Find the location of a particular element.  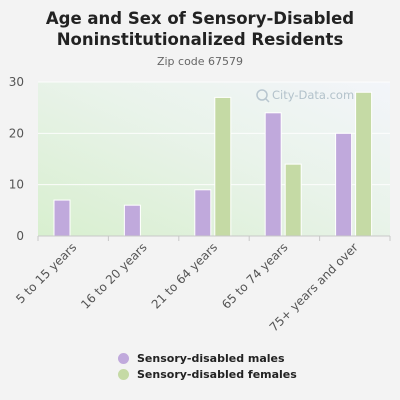

legend-item-females: Sensory-disabled females is located at coordinates (207, 374).